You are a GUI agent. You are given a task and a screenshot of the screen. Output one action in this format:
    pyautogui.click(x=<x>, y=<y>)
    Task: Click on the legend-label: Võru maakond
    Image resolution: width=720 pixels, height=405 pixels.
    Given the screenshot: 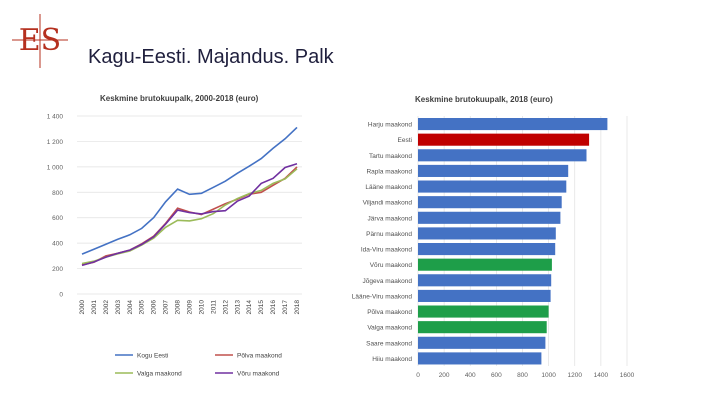 What is the action you would take?
    pyautogui.click(x=258, y=374)
    